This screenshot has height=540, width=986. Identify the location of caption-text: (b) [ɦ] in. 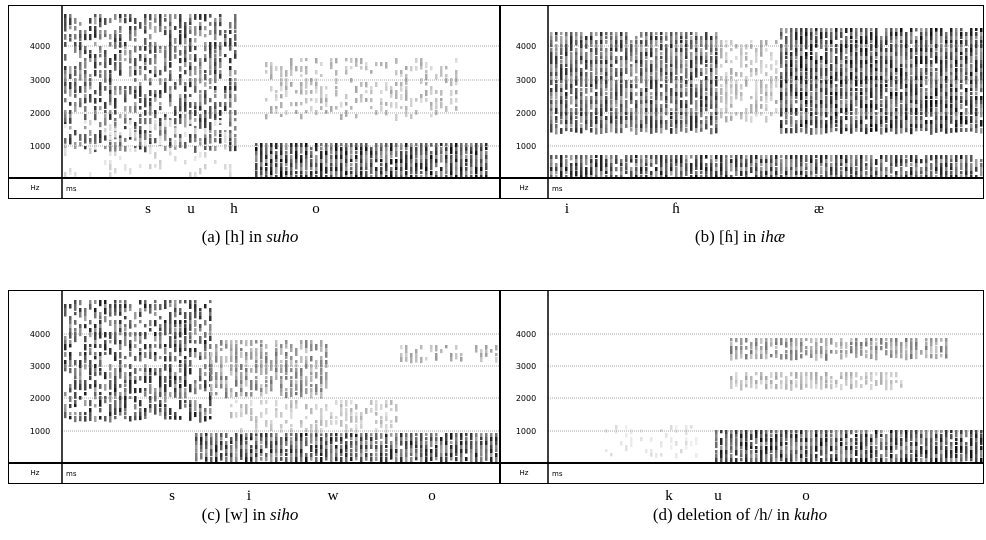
(726, 236).